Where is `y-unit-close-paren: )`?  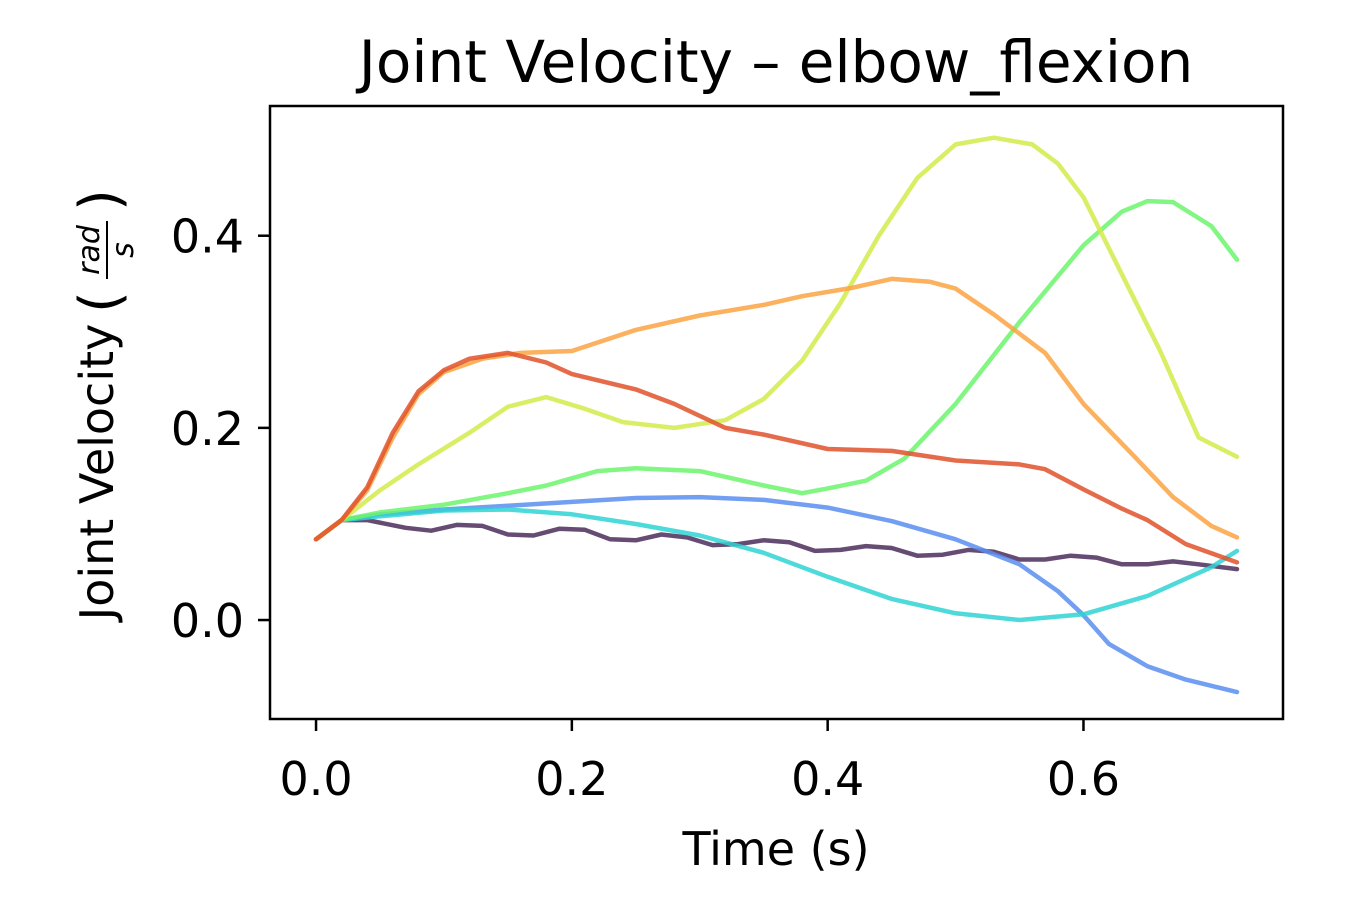 y-unit-close-paren: ) is located at coordinates (100, 200).